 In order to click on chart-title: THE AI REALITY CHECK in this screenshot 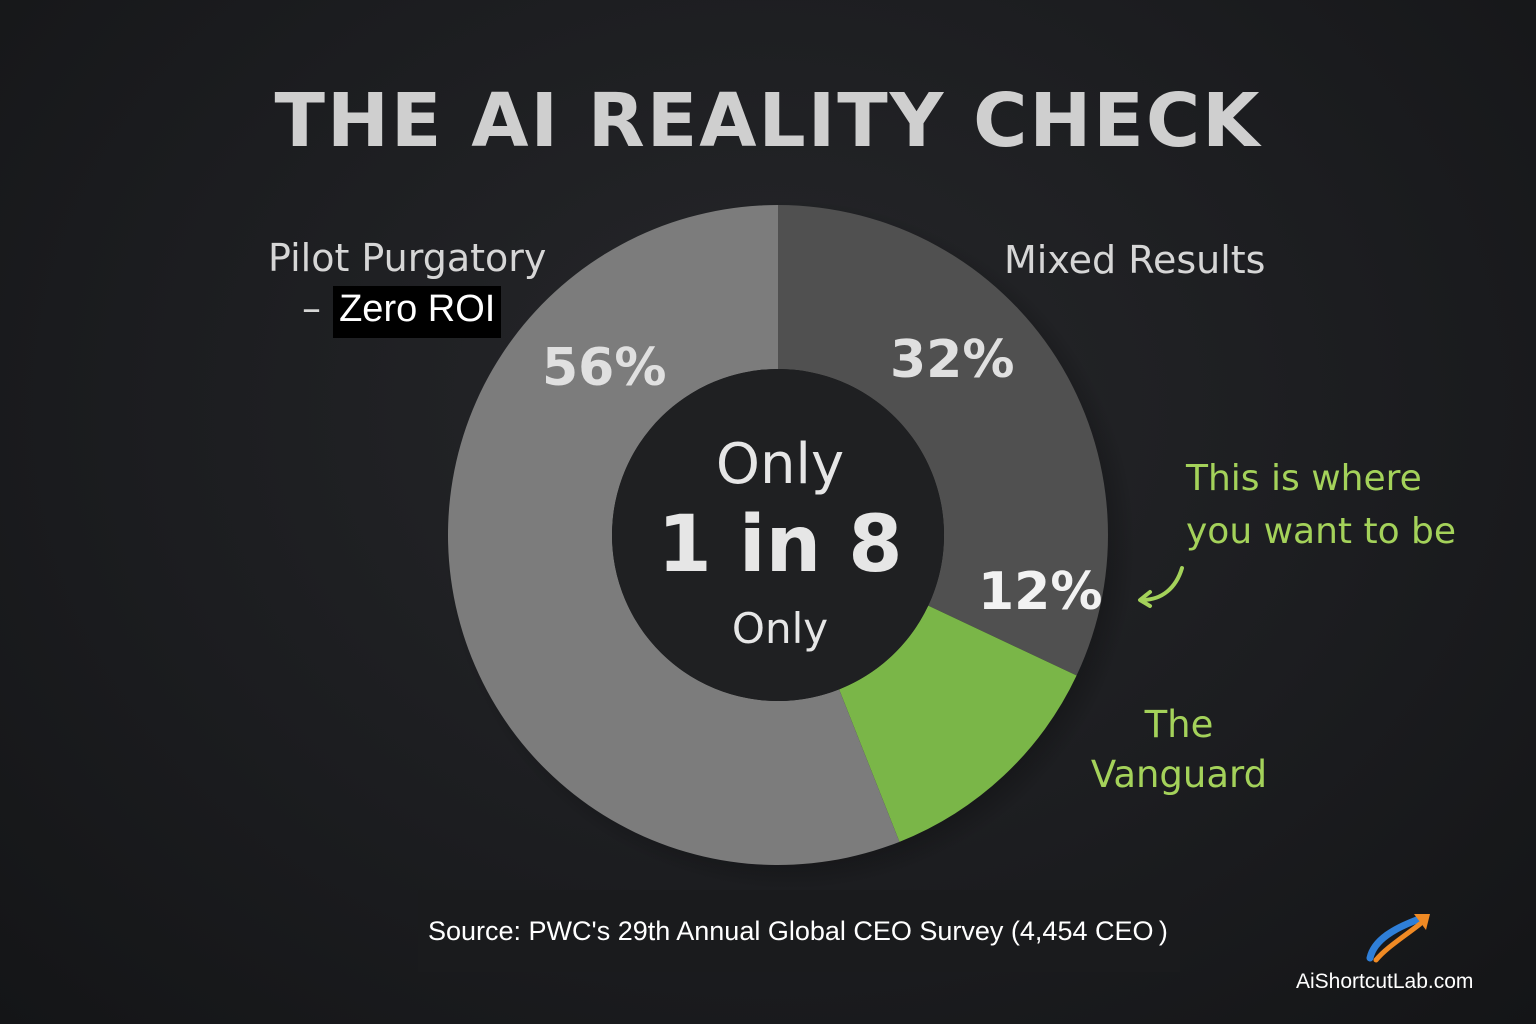, I will do `click(768, 121)`.